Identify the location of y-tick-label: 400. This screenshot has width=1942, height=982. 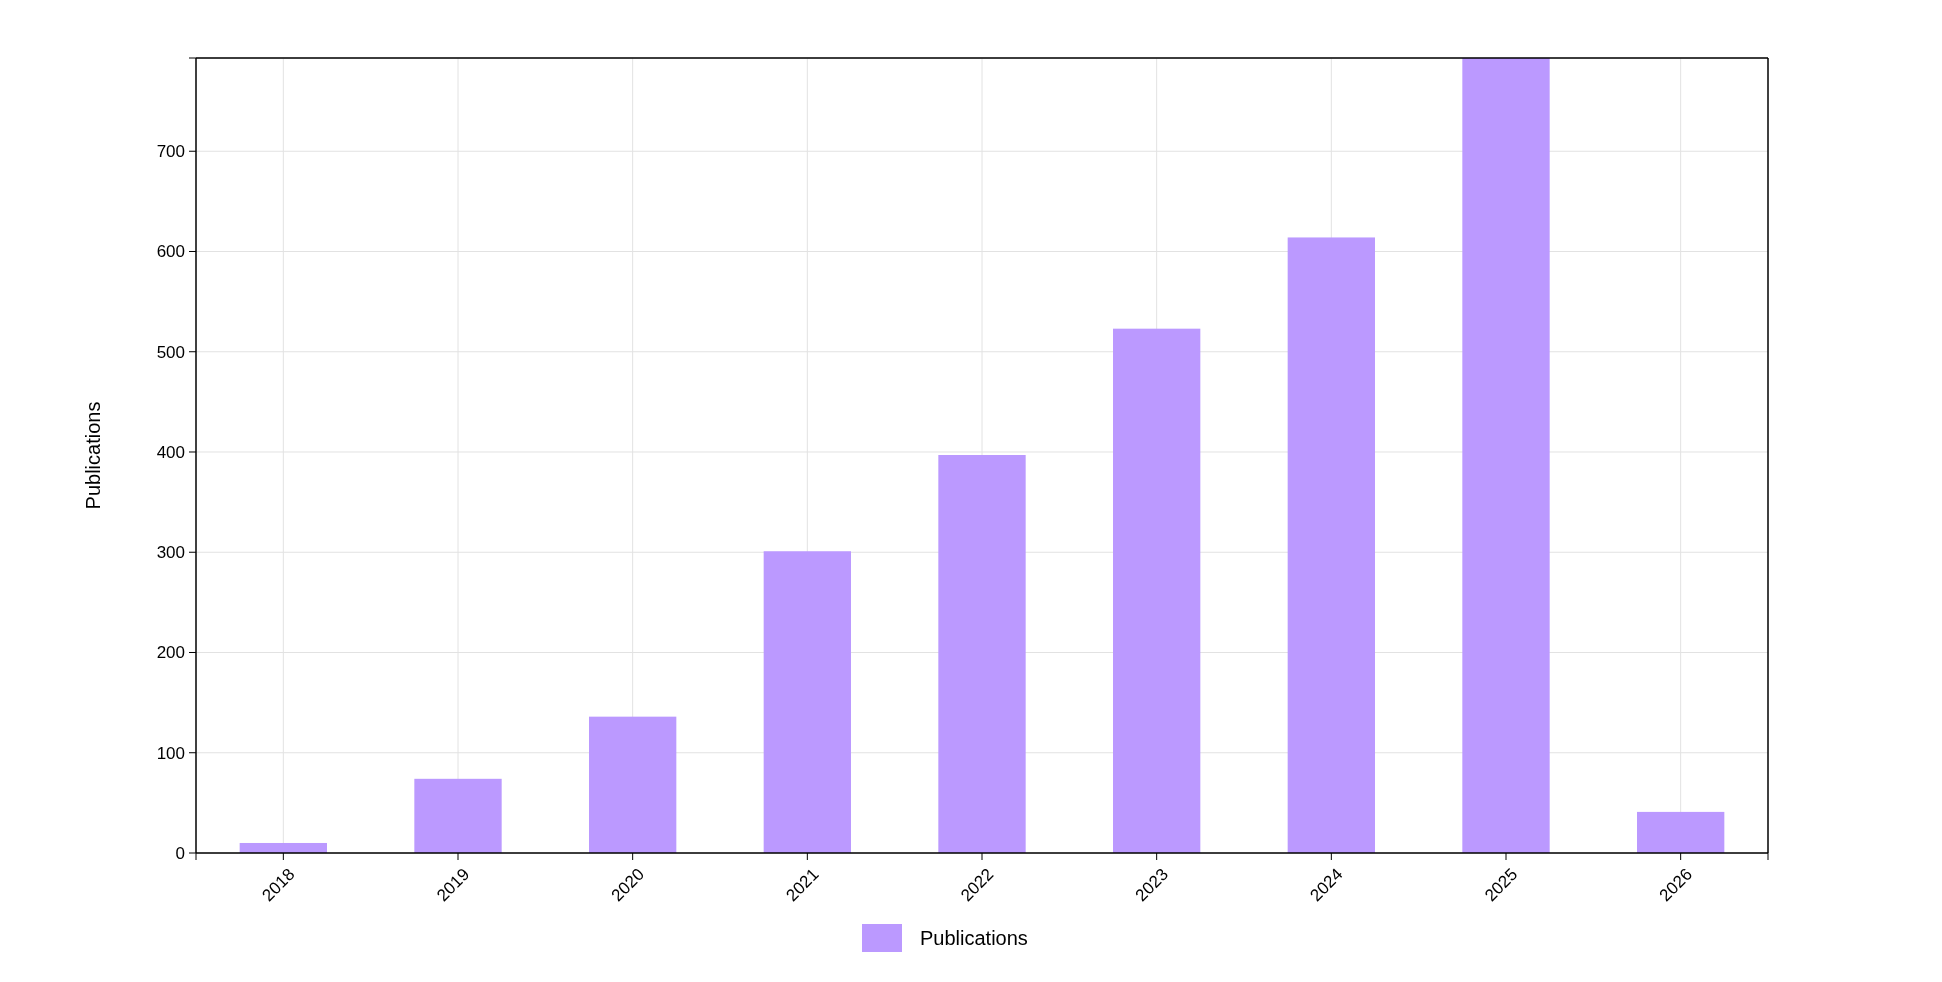
(170, 452).